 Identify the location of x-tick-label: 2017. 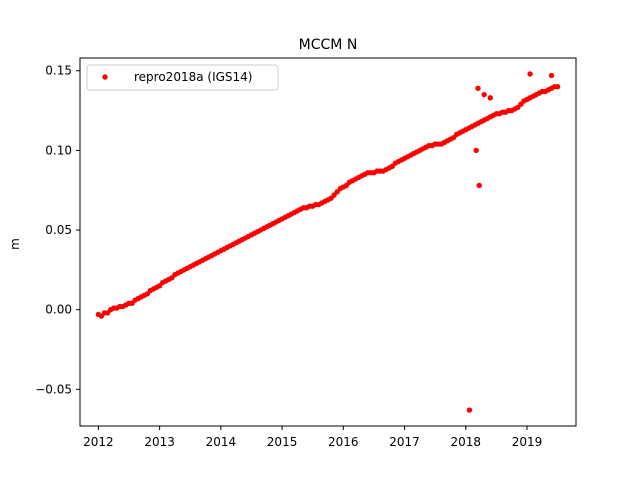
(404, 442).